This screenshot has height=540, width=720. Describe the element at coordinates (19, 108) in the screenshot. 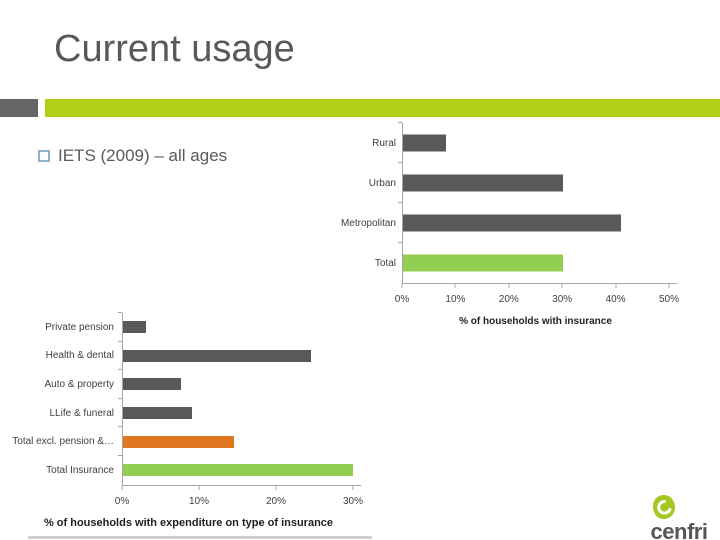

I see `accent-band-gray-segment` at that location.